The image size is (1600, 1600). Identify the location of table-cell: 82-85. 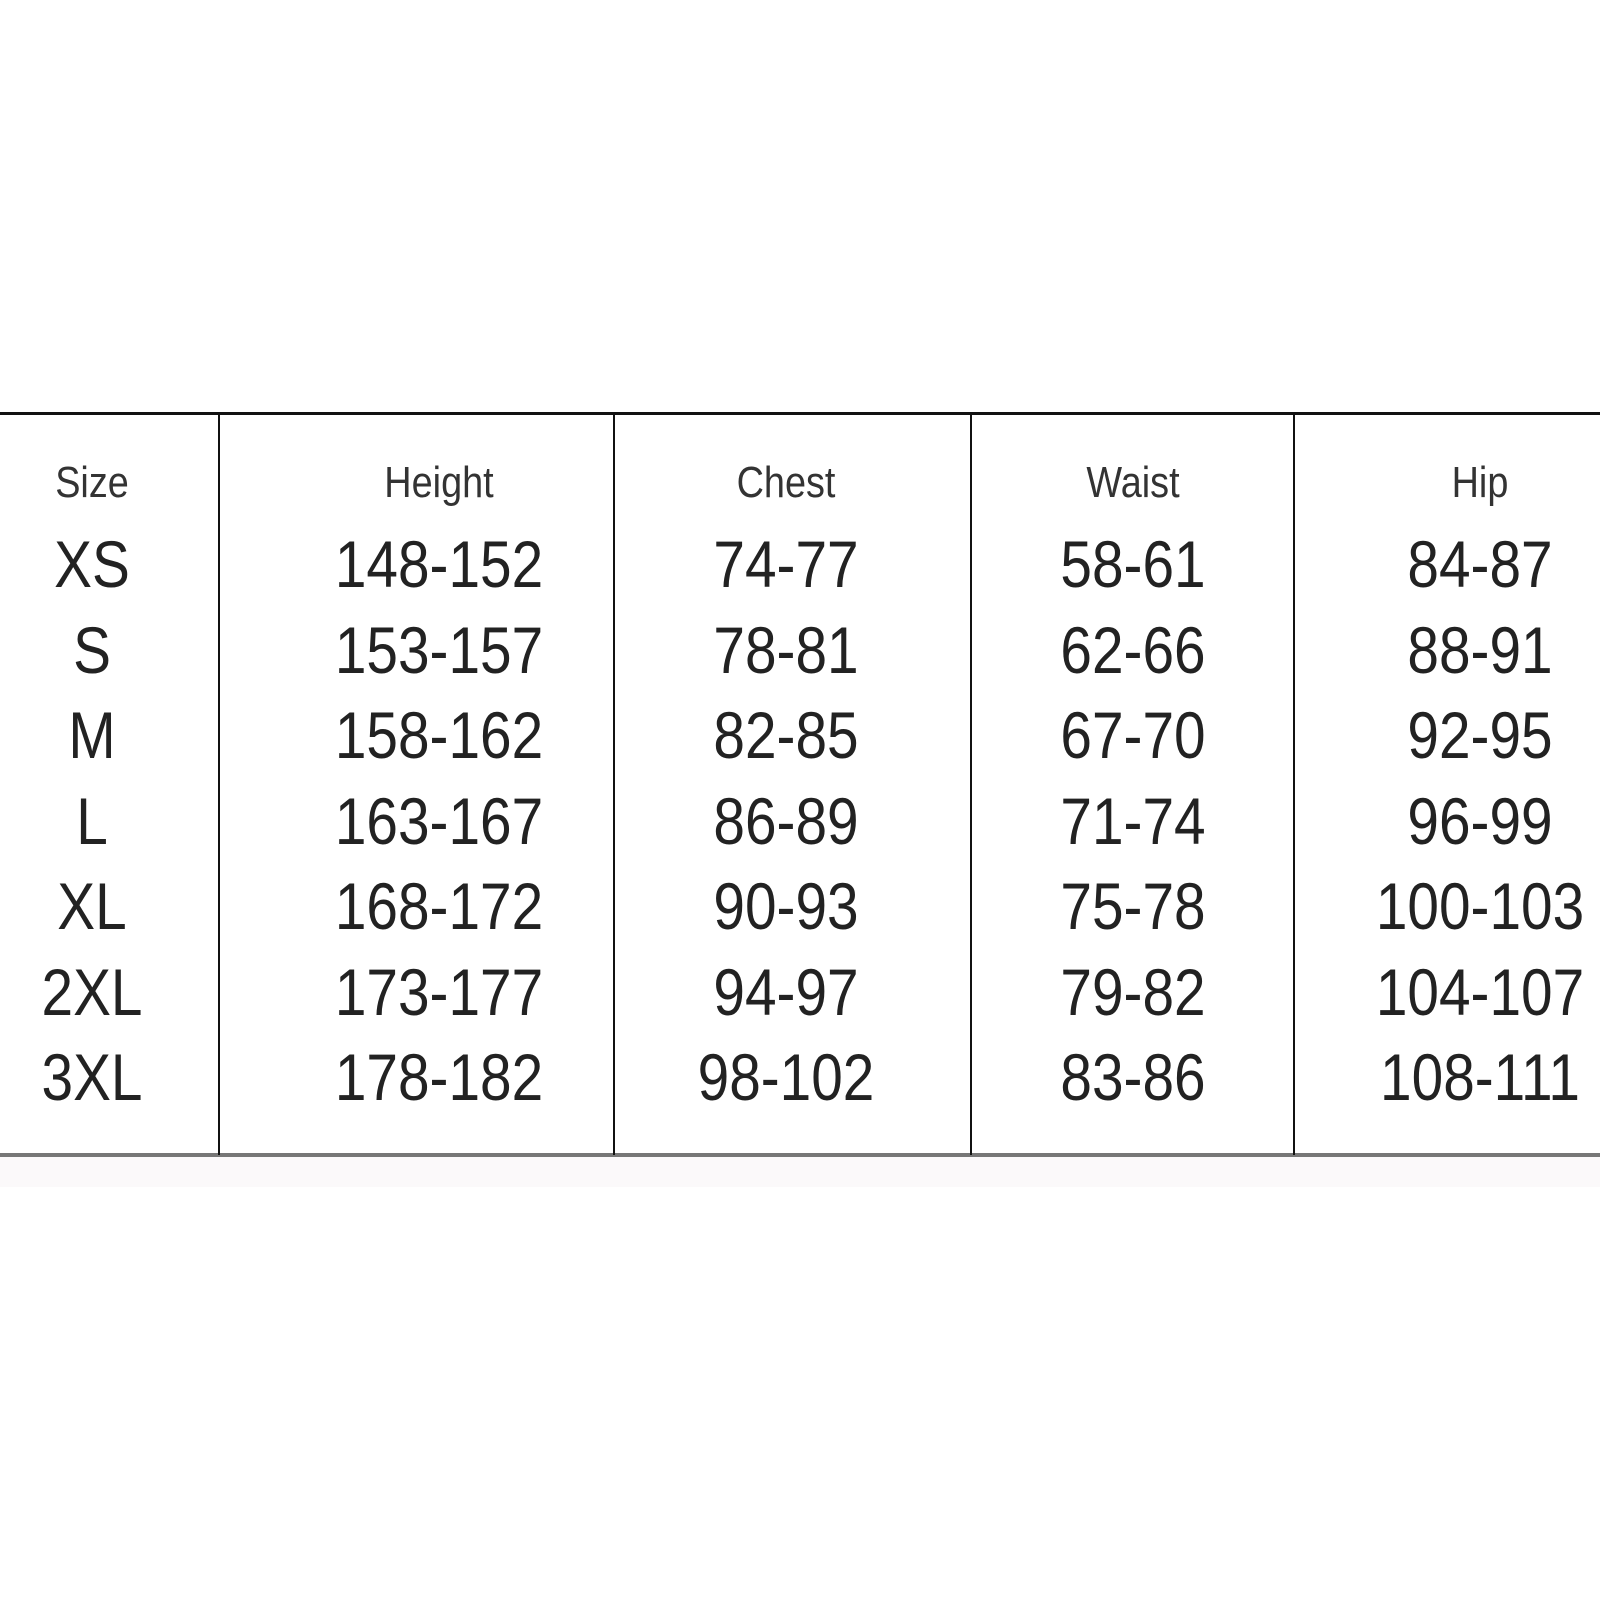
(786, 735).